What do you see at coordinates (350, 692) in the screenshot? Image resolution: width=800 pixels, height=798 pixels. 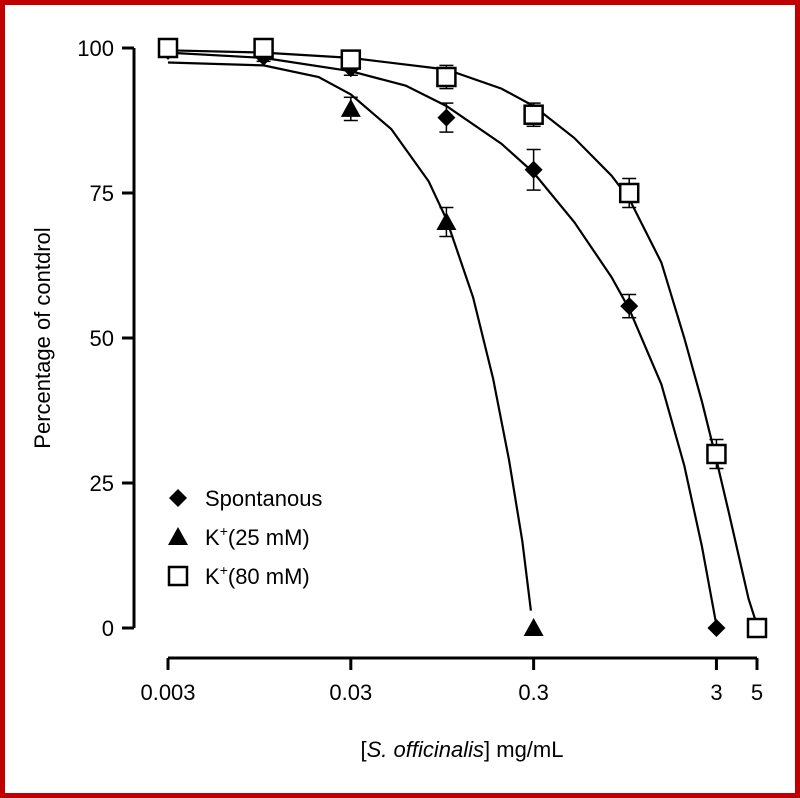 I see `x-tick-label: 0.03` at bounding box center [350, 692].